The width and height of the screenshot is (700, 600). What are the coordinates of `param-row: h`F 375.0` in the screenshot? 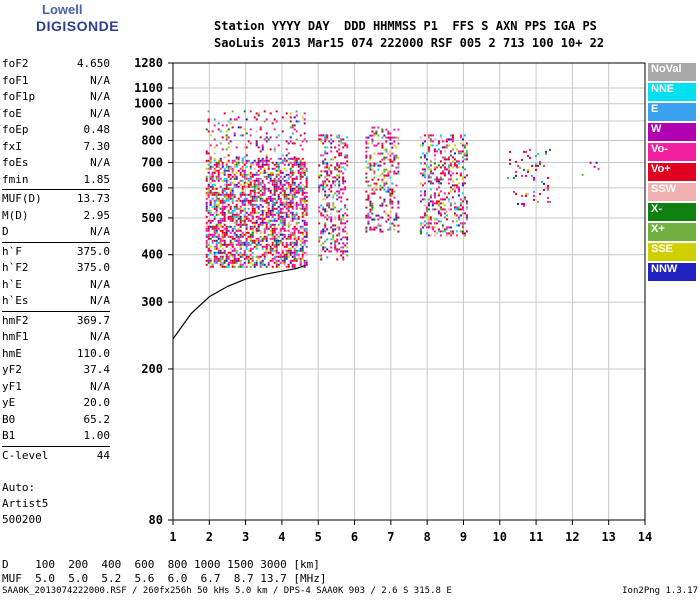 It's located at (56, 252).